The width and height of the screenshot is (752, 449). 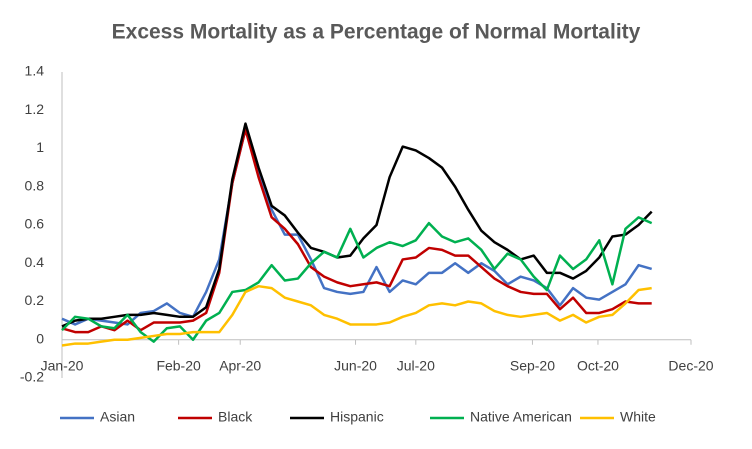 I want to click on x-tick-label: Apr-20, so click(x=240, y=365).